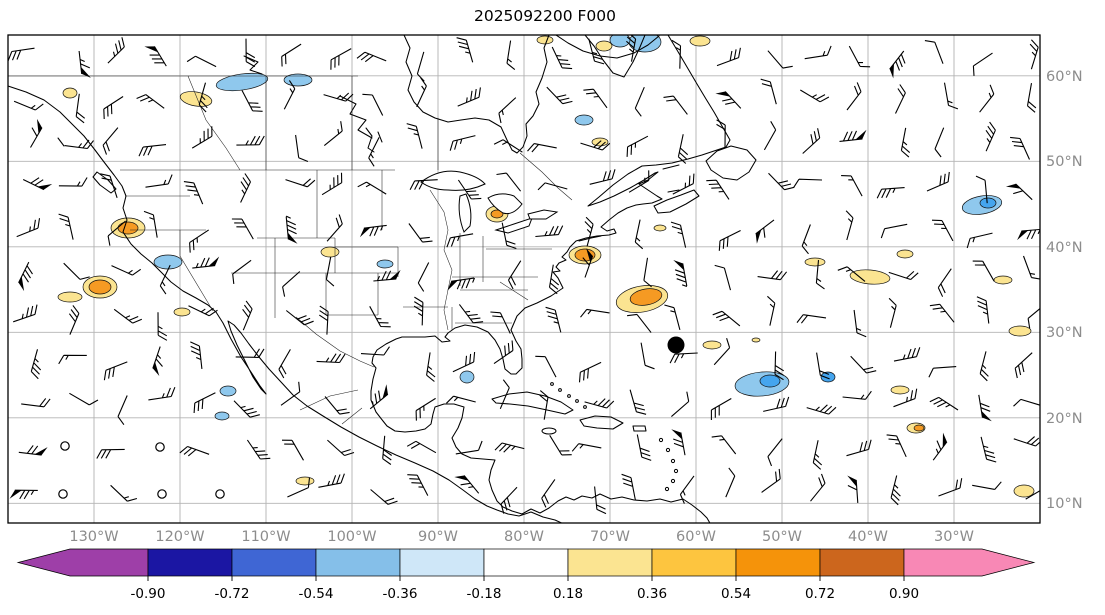 This screenshot has width=1105, height=615. Describe the element at coordinates (453, 180) in the screenshot. I see `lake-superior` at that location.